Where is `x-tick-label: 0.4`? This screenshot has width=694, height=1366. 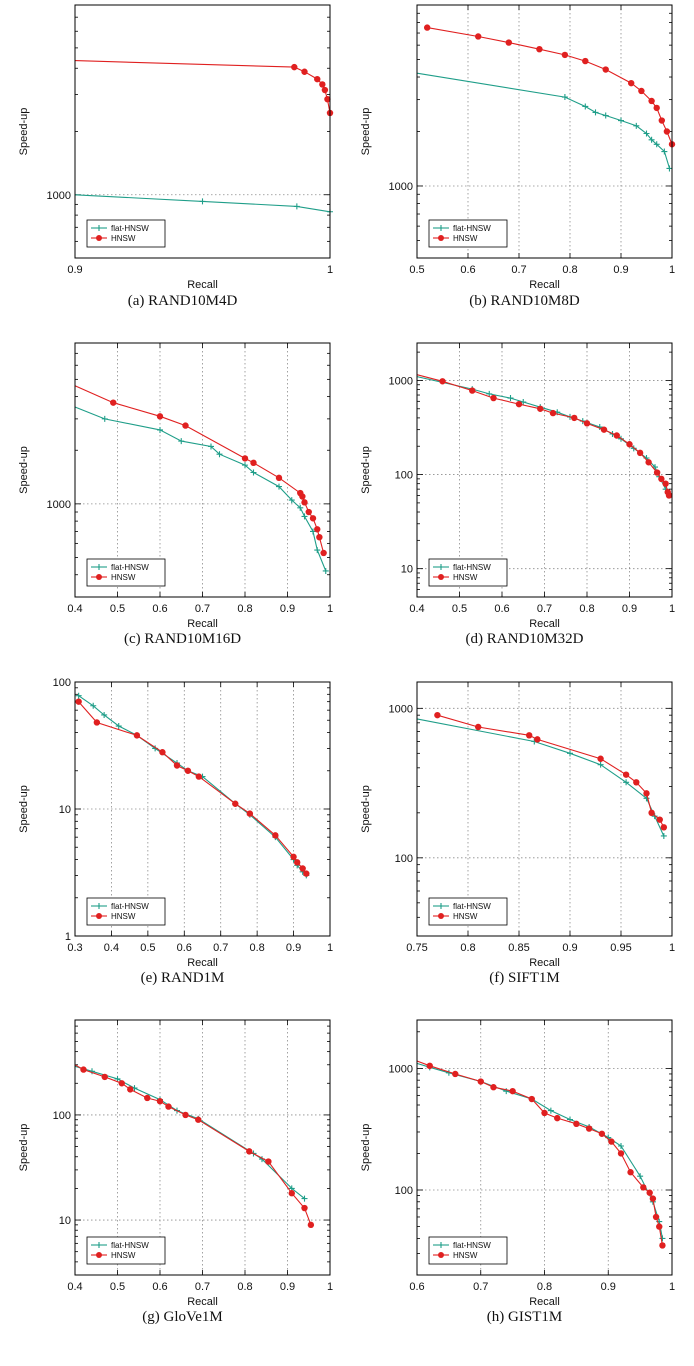 x-tick-label: 0.4 is located at coordinates (111, 948).